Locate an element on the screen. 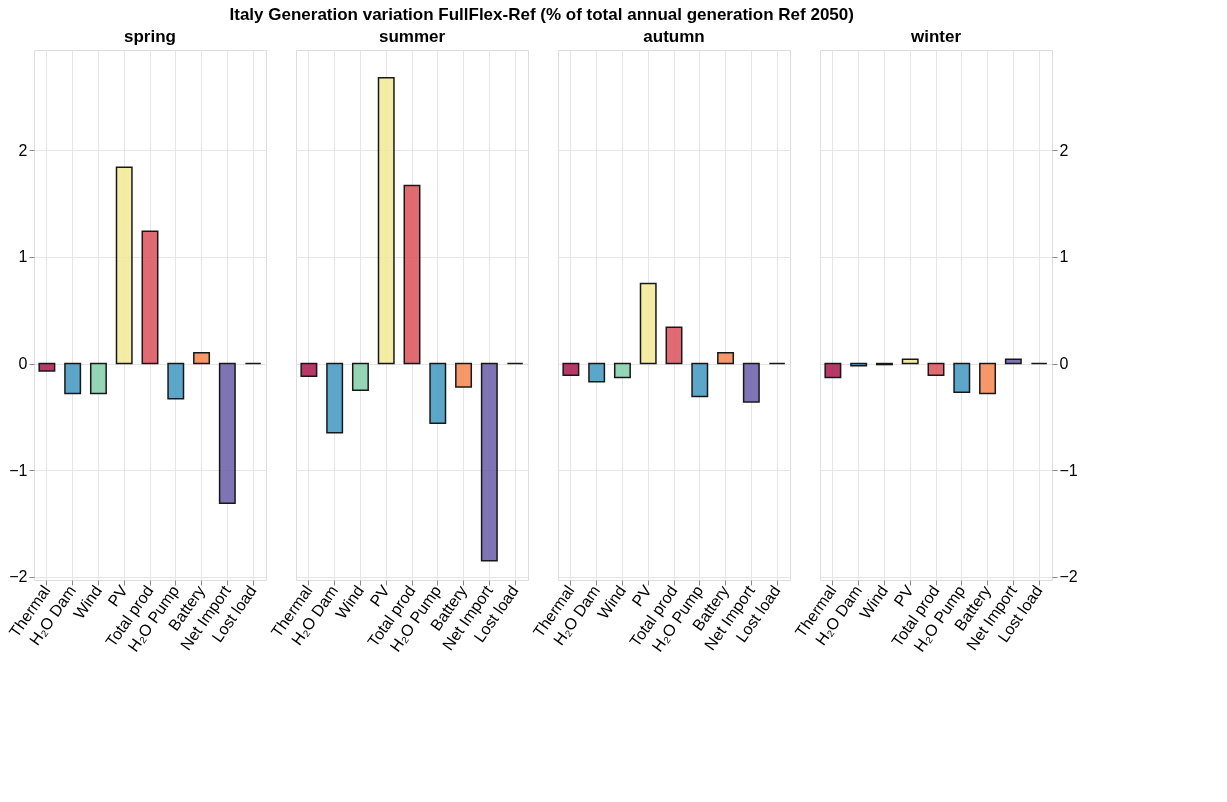 The image size is (1227, 802). chart-subtitle: spring is located at coordinates (150, 36).